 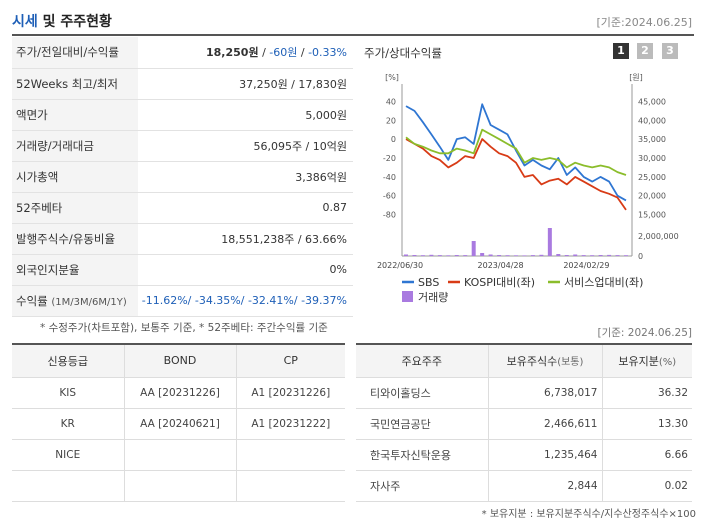 I want to click on stake-header-unit: (%), so click(x=667, y=362).